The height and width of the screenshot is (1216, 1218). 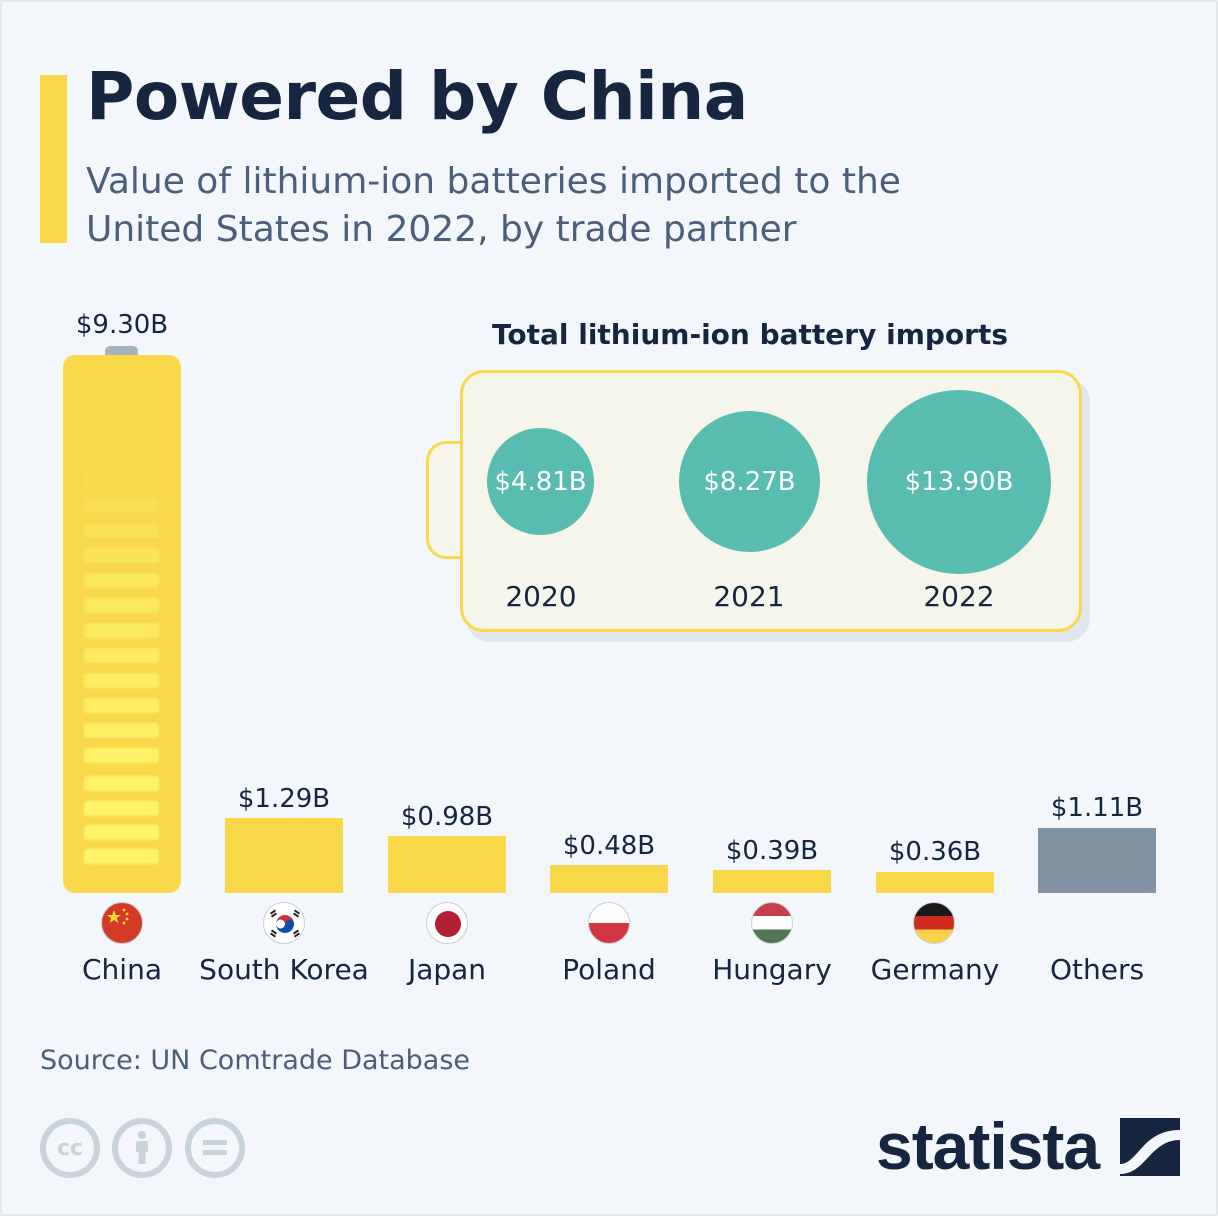 What do you see at coordinates (935, 882) in the screenshot?
I see `bar-germany` at bounding box center [935, 882].